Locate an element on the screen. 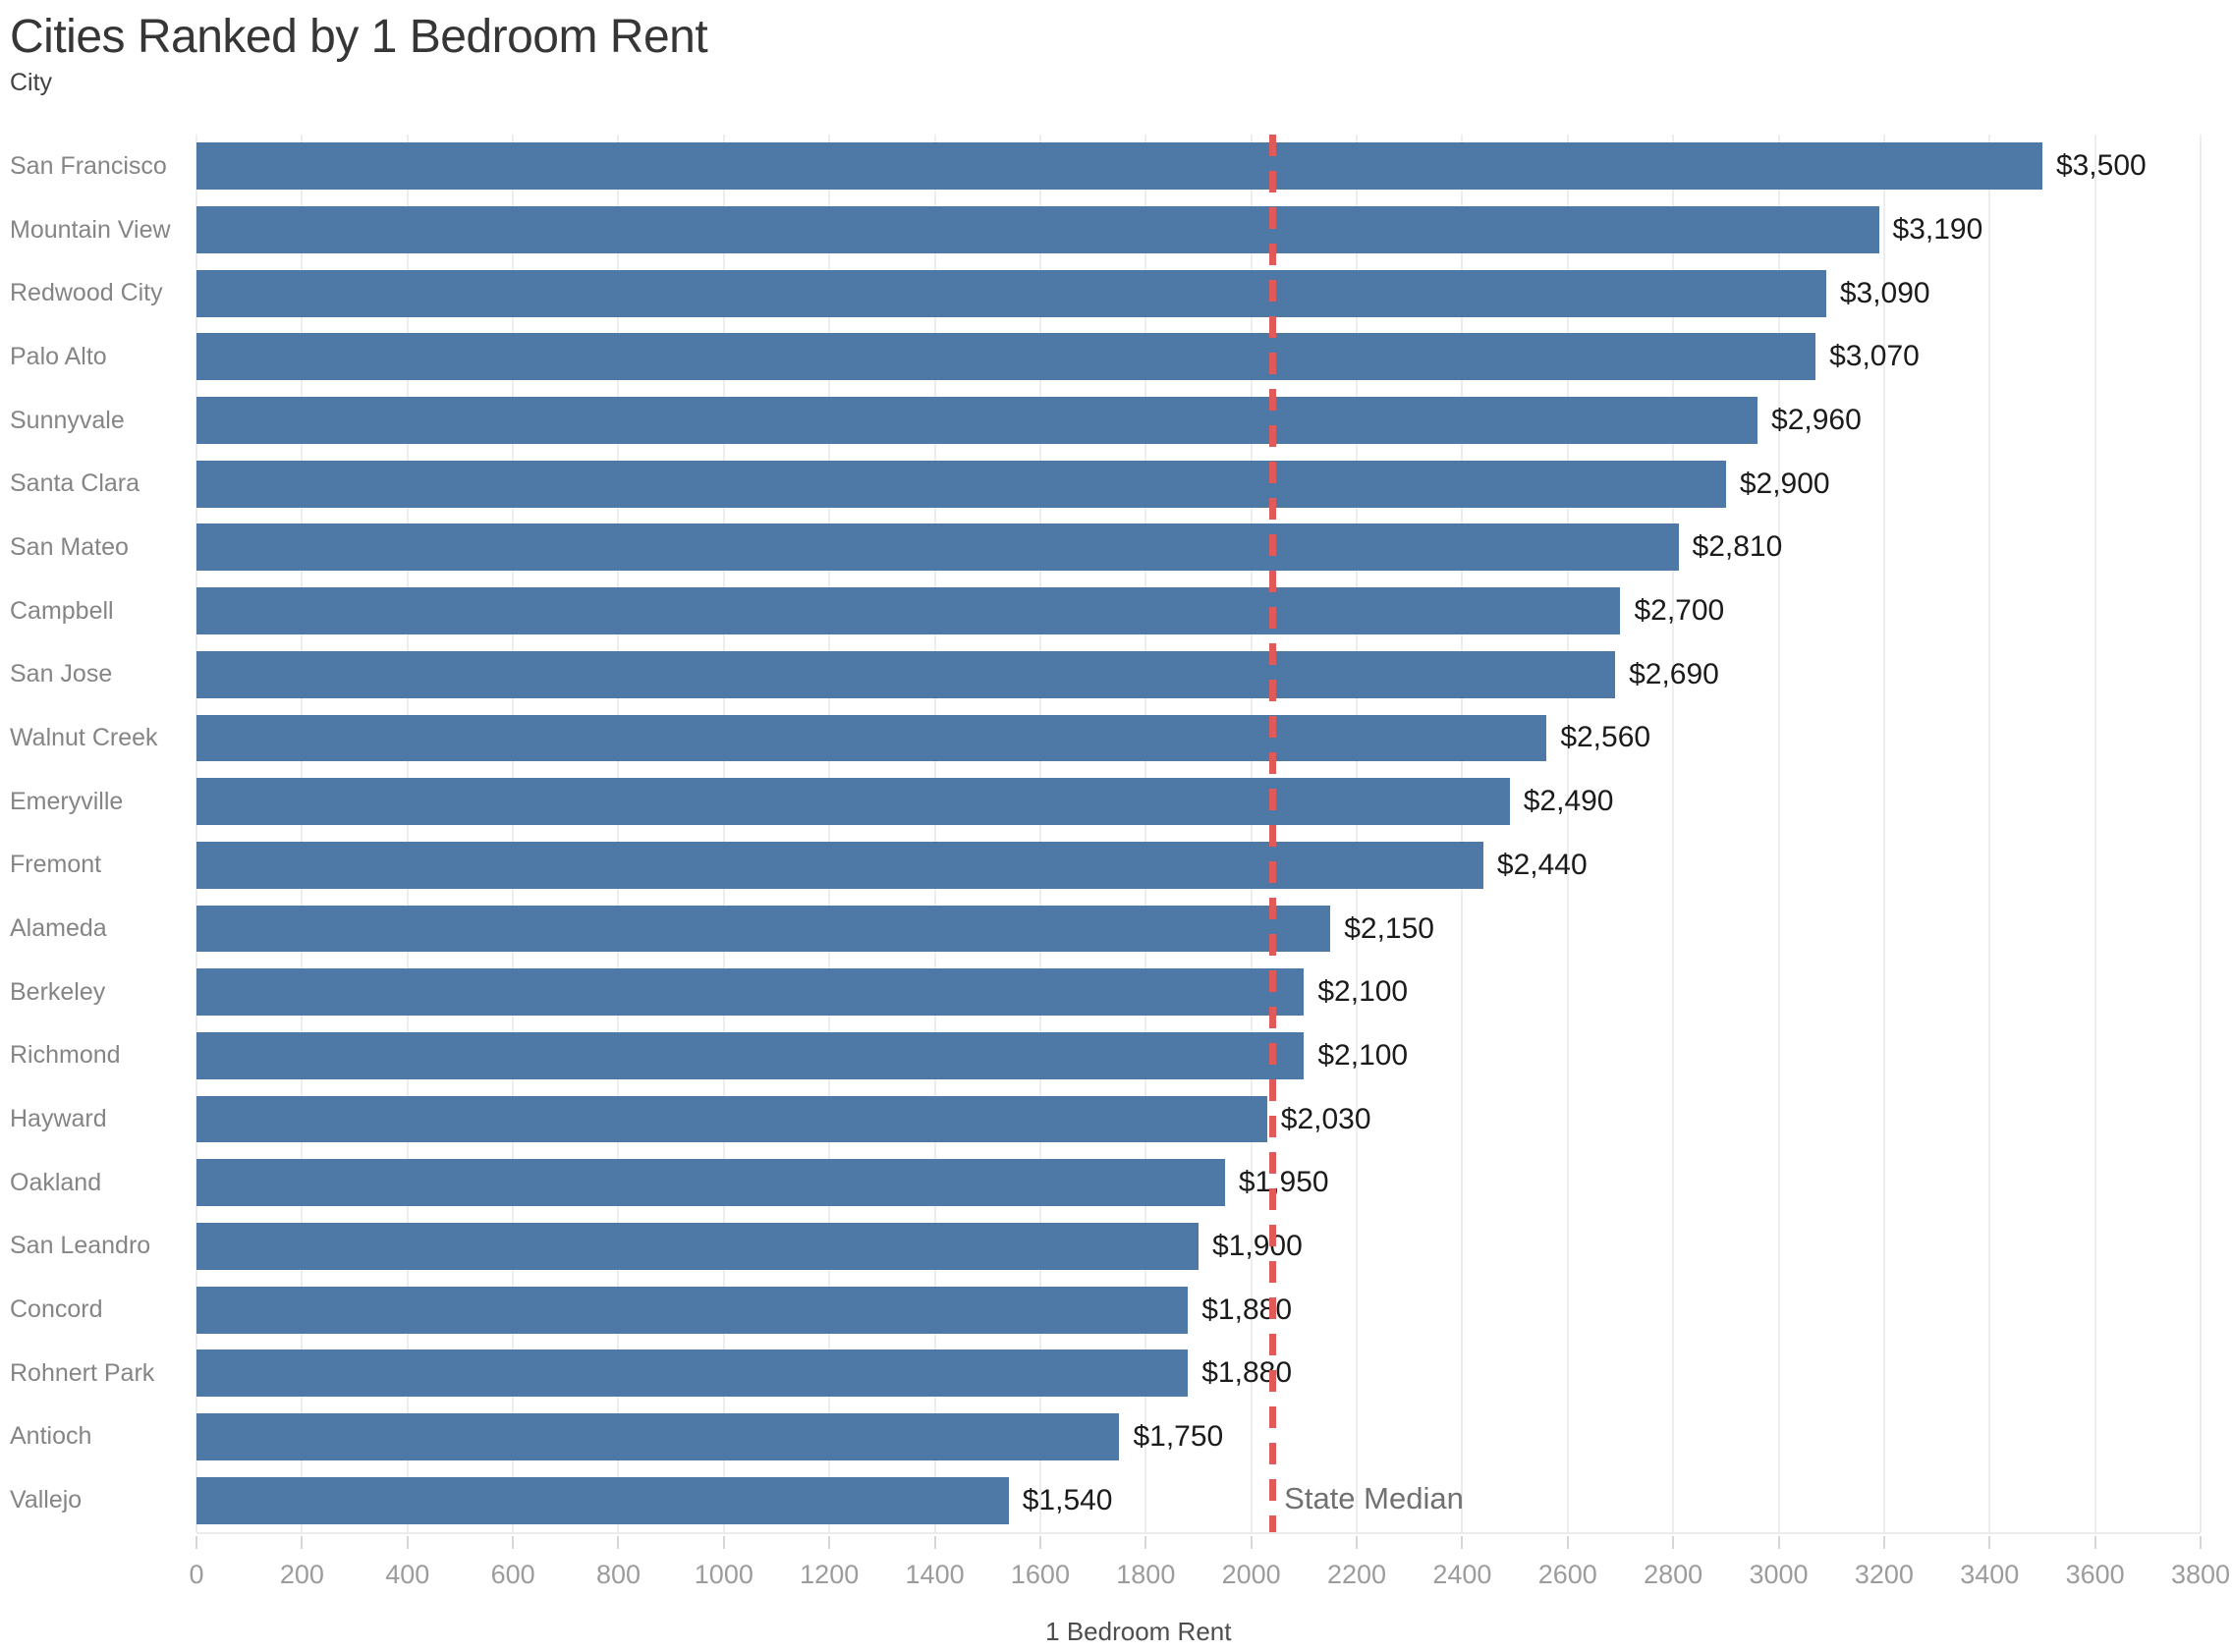 The width and height of the screenshot is (2232, 1652). city-label: Walnut Creek is located at coordinates (84, 737).